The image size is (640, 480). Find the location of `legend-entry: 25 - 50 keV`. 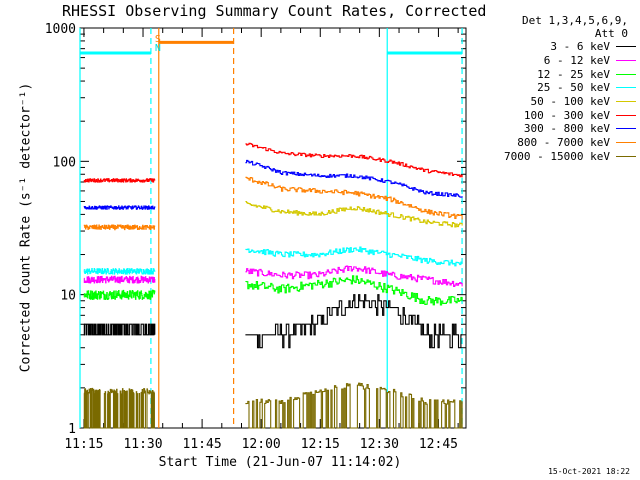

legend-entry: 25 - 50 keV is located at coordinates (562, 88).